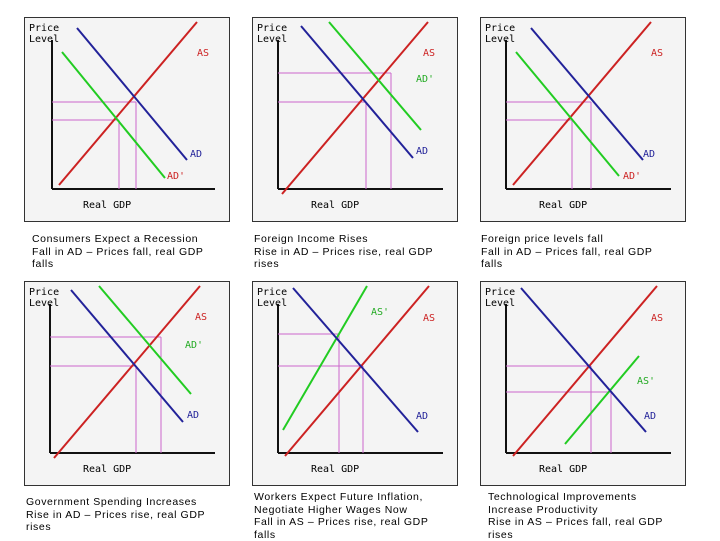  I want to click on graph-panel-1: Price Level Real GDP AS AD AD', so click(127, 119).